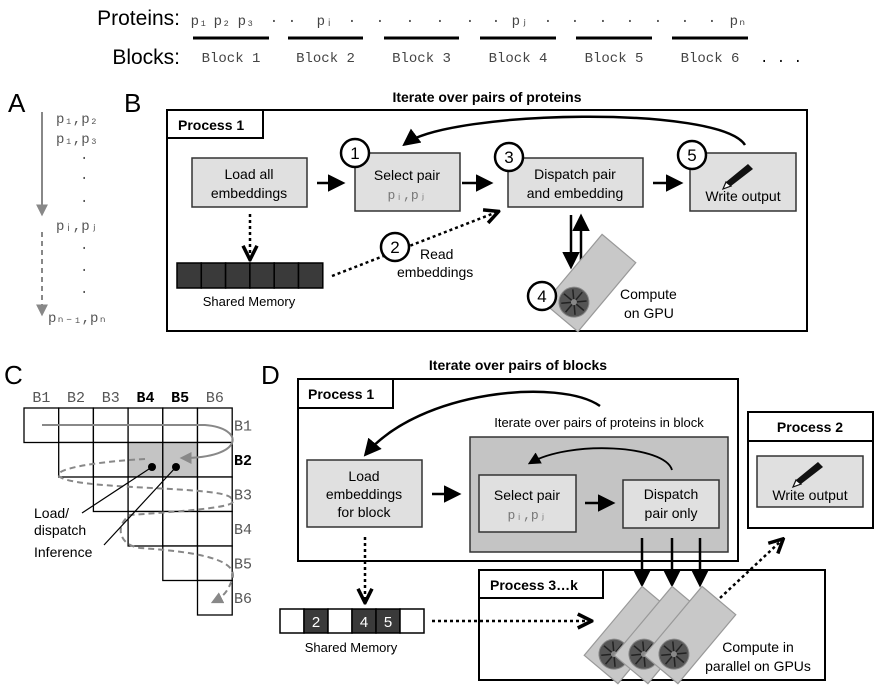 The height and width of the screenshot is (691, 883). I want to click on panel-a-letter: A, so click(17, 103).